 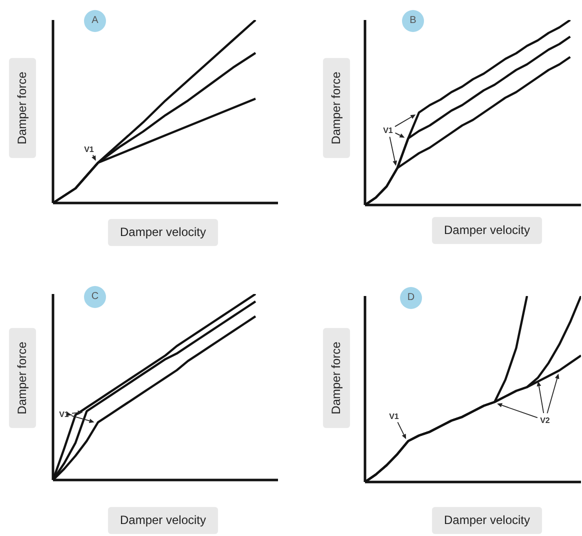 I want to click on chart-title: D, so click(x=411, y=298).